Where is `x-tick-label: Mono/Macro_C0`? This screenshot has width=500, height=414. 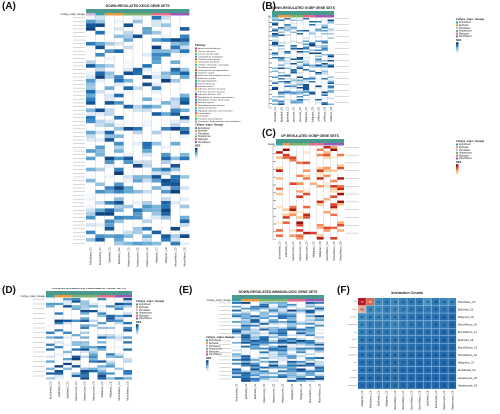 x-tick-label: Mono/Macro_C0 is located at coordinates (175, 257).